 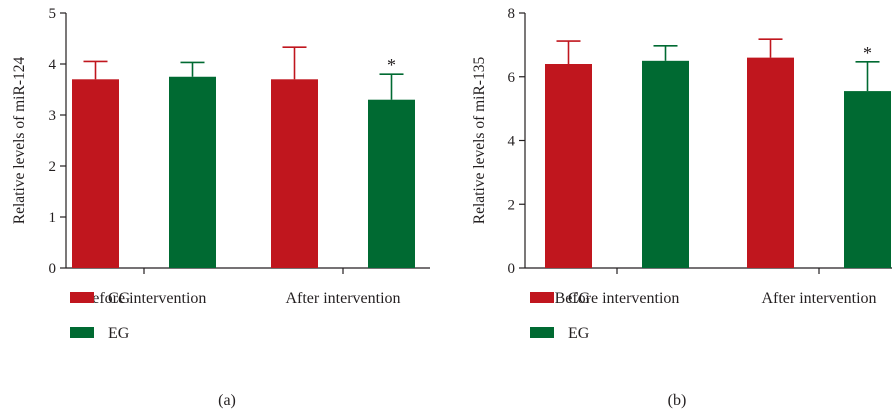 I want to click on y-axis-title: Relative levels of miR-135, so click(x=479, y=141).